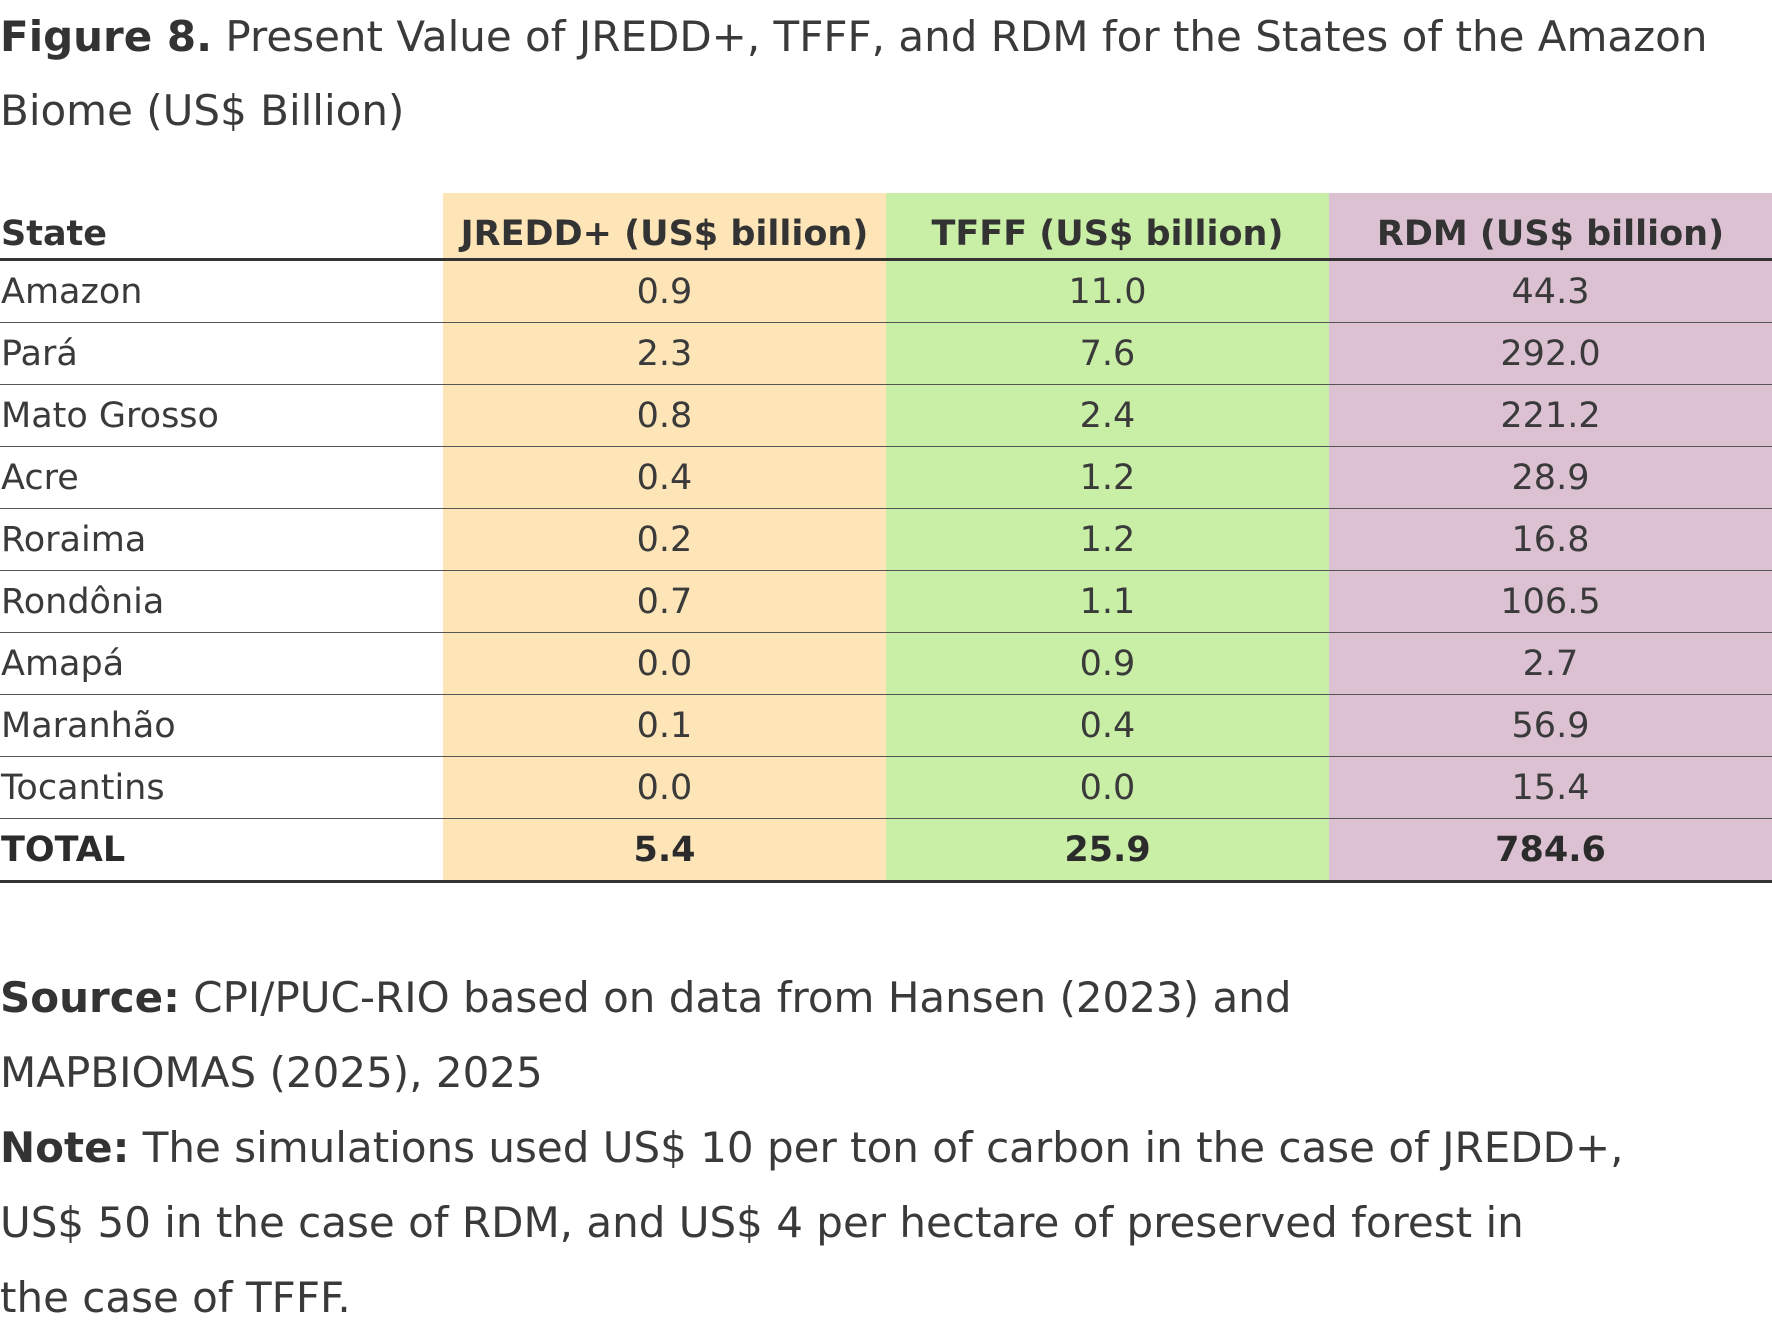 The image size is (1772, 1336). I want to click on rdm-cell: 28.9, so click(1550, 477).